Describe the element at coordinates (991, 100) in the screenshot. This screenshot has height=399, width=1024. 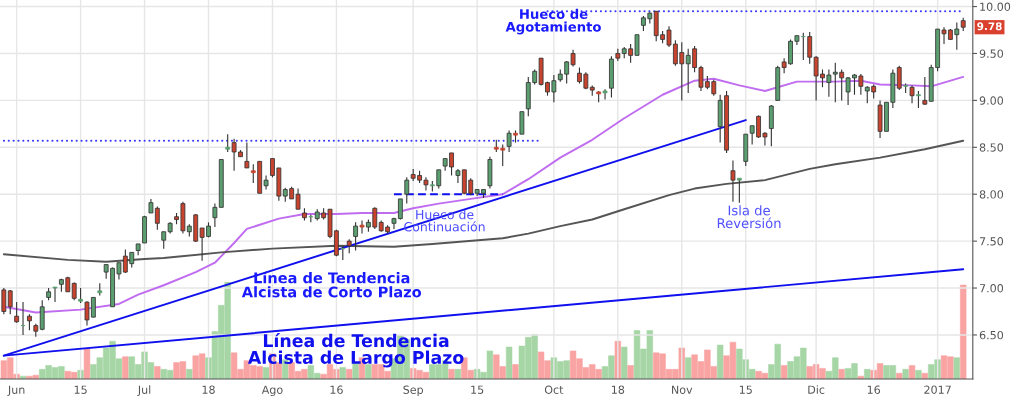
I see `y-tick-label: 9.00` at that location.